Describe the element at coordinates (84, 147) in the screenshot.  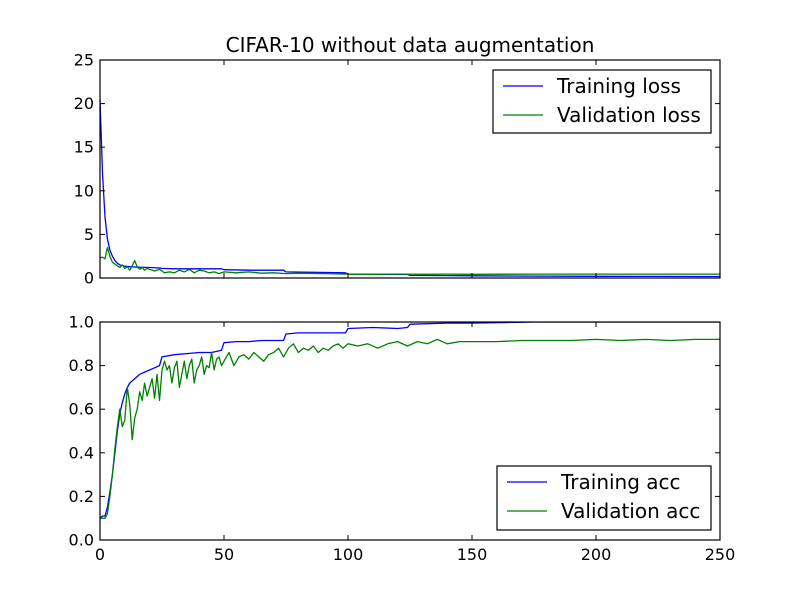
I see `loss-y-tick-label: 15` at that location.